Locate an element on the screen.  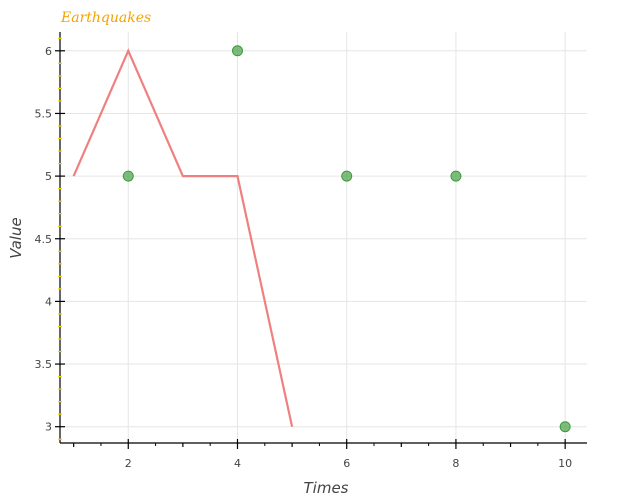
y-tick-label: 3 is located at coordinates (48, 427).